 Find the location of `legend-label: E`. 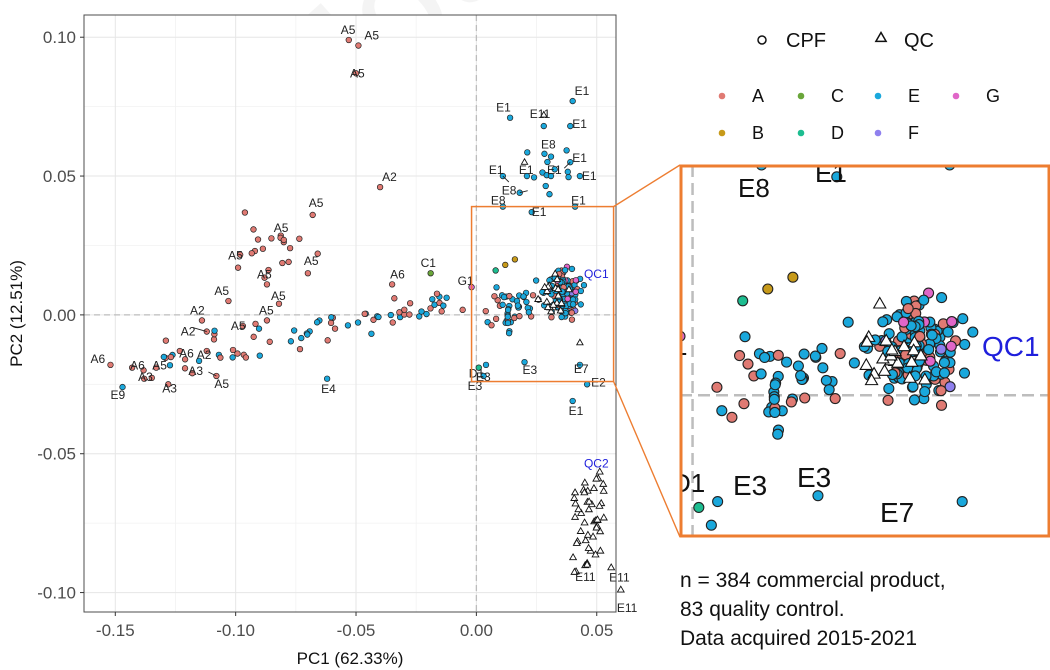

legend-label: E is located at coordinates (914, 96).